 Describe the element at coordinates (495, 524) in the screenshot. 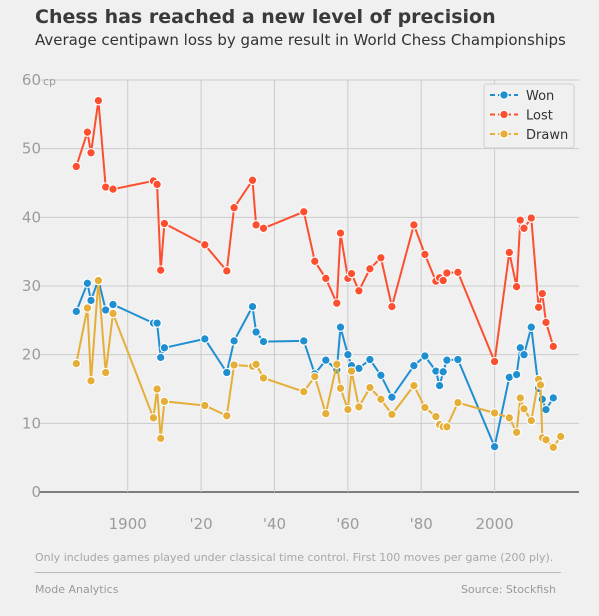

I see `x-tick-label: 2000` at that location.